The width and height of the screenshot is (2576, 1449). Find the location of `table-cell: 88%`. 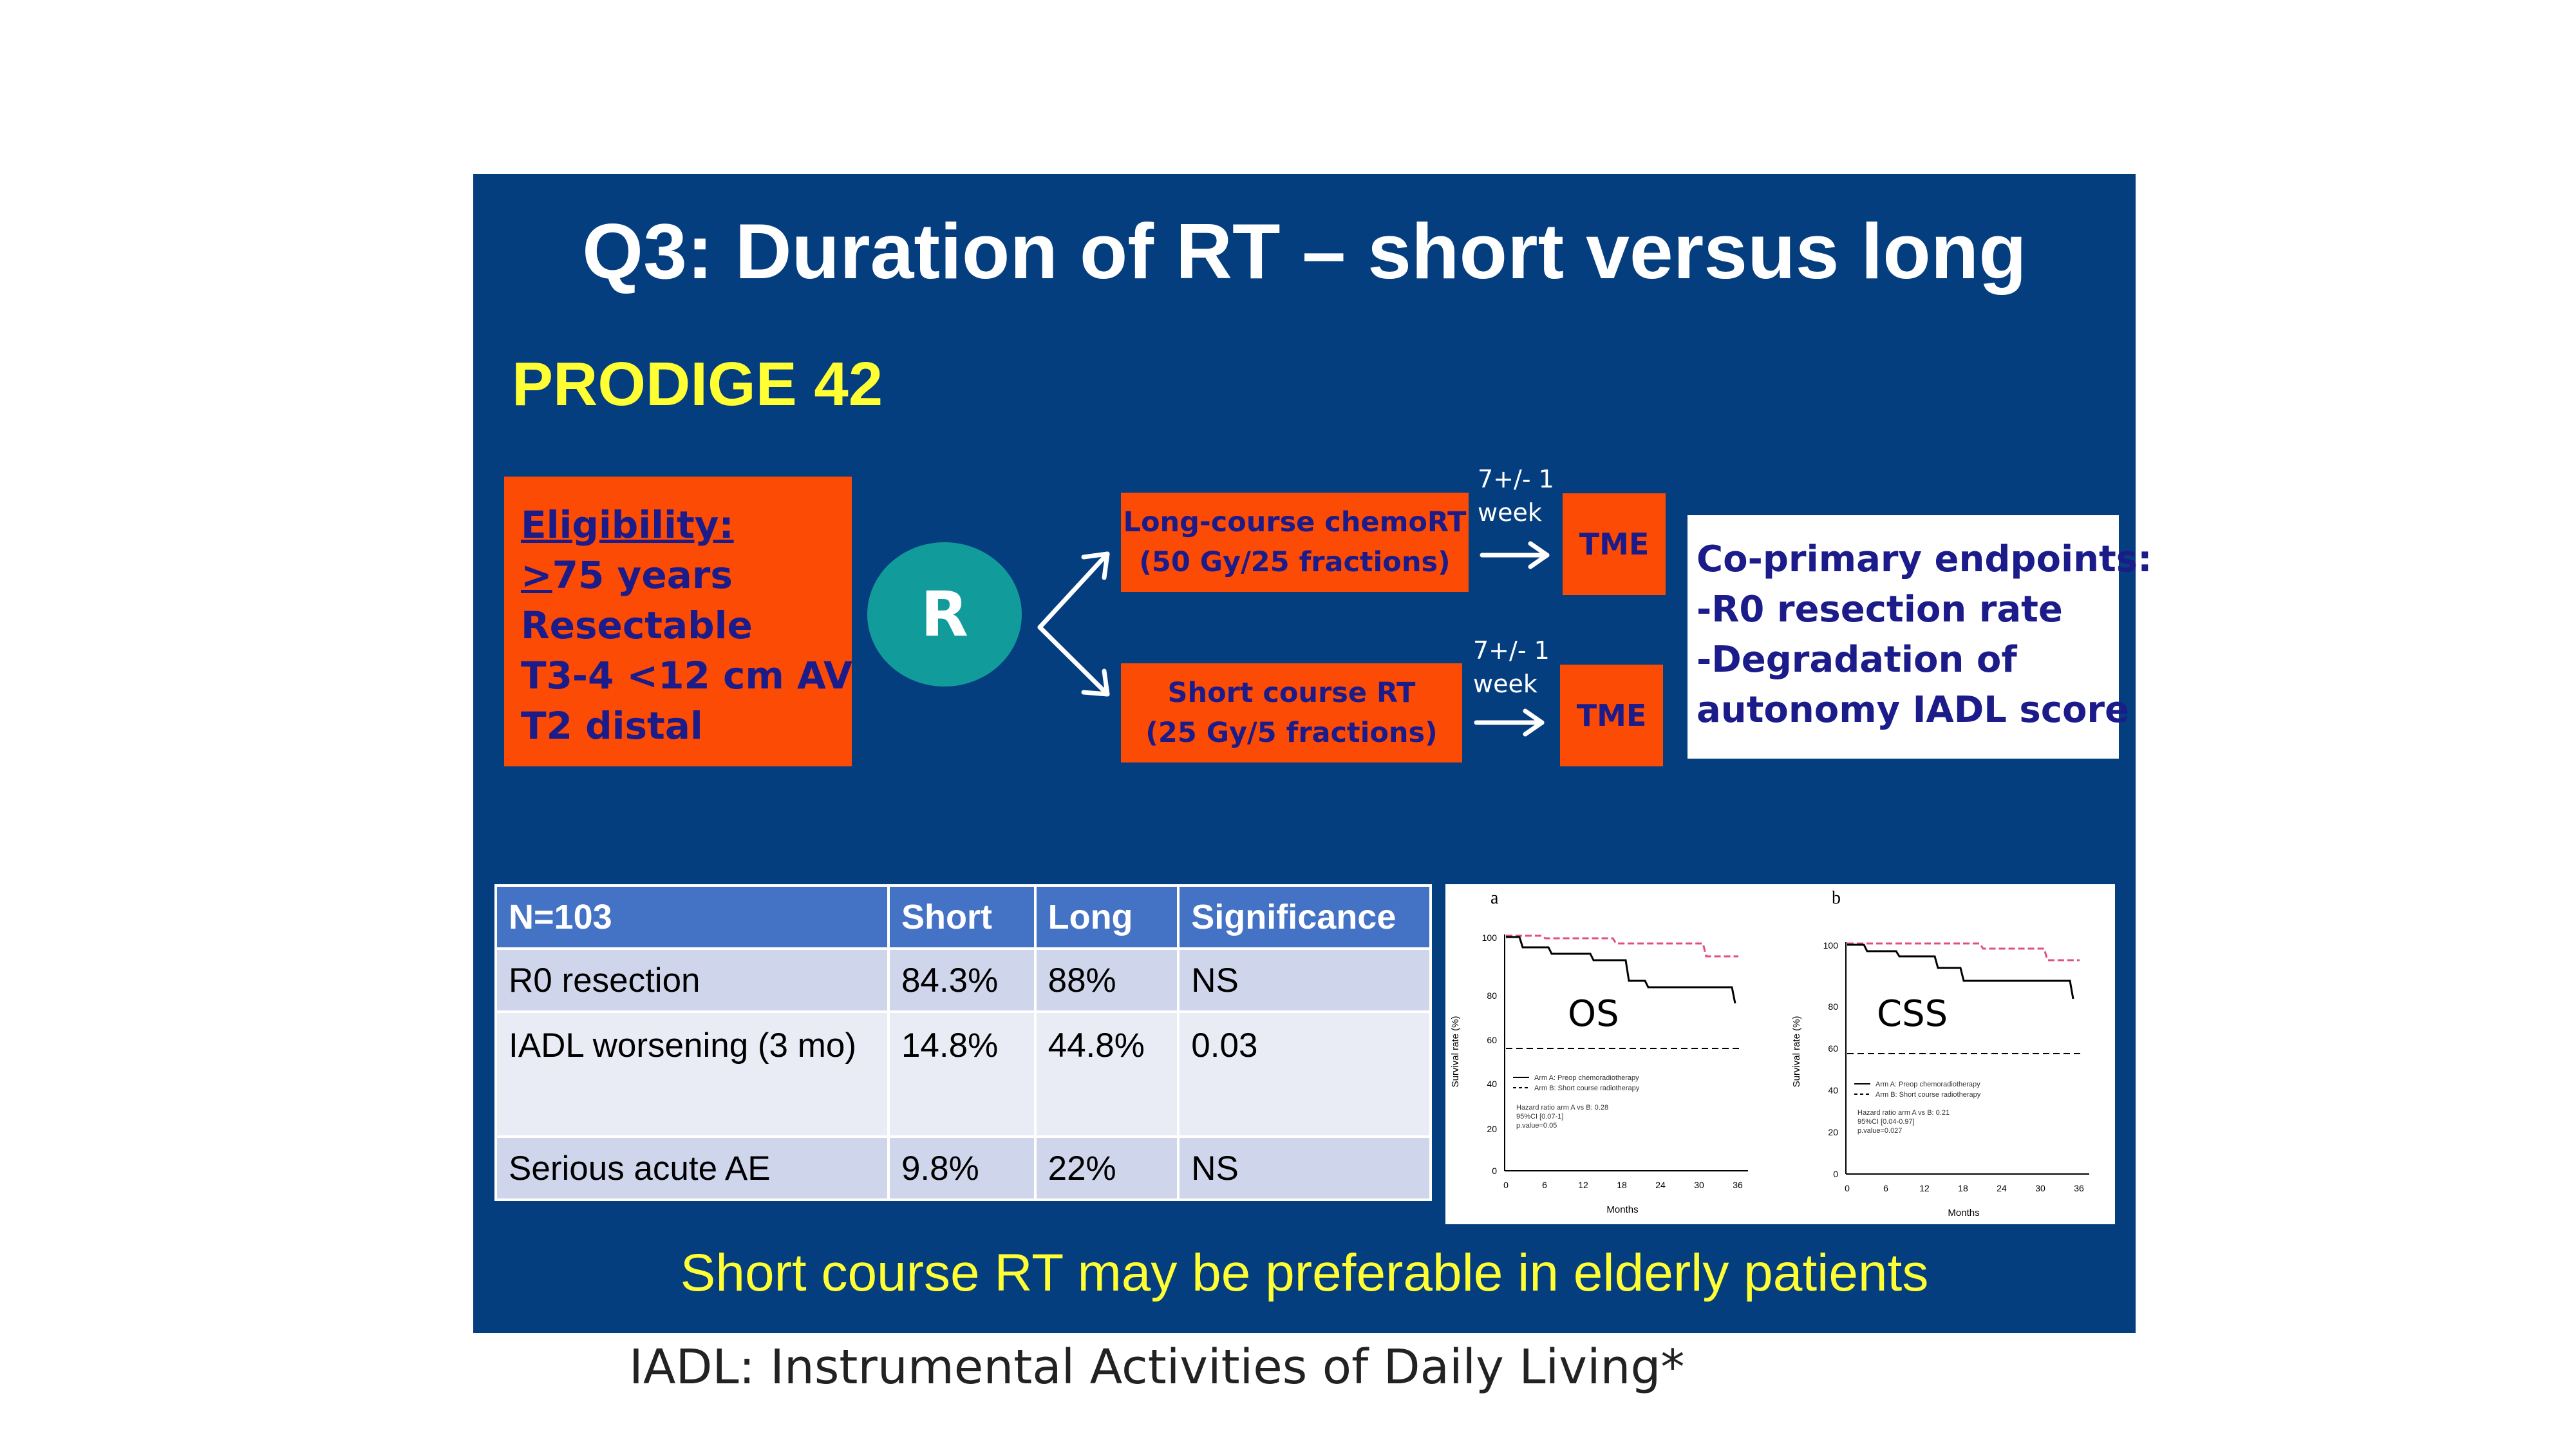

table-cell: 88% is located at coordinates (1106, 980).